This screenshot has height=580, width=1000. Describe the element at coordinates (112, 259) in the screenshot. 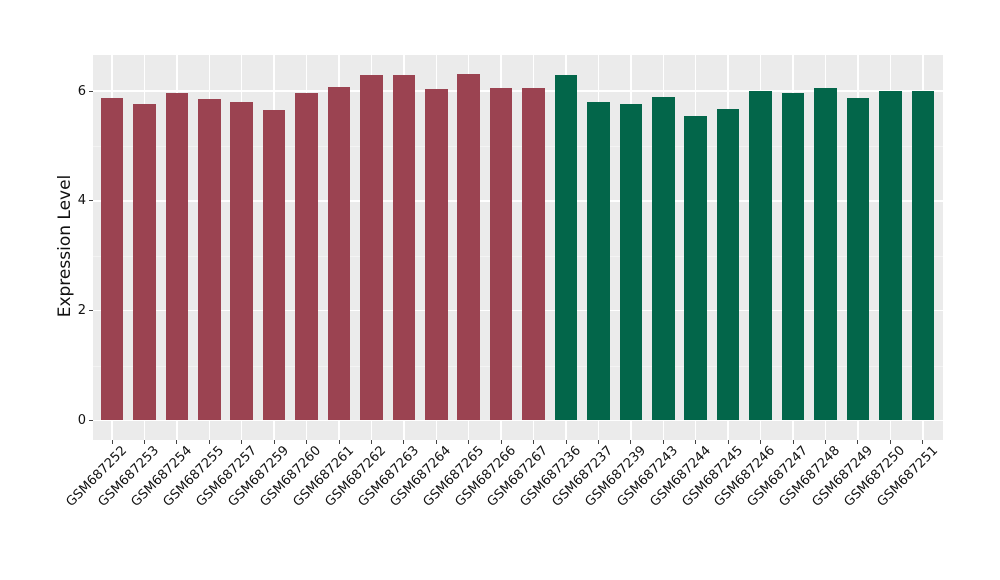

I see `bar-GSM687252` at that location.